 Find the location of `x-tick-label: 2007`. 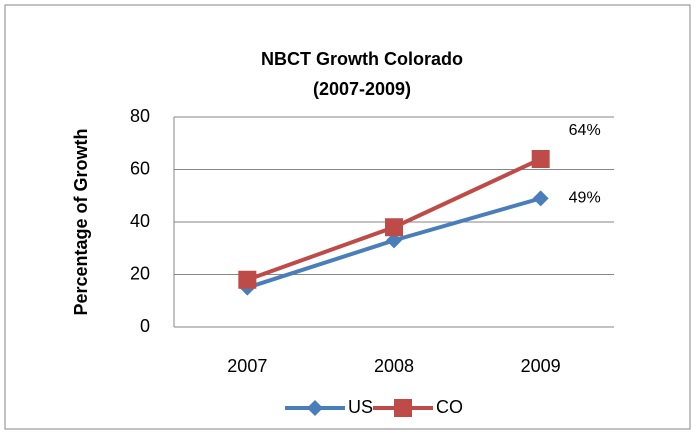

x-tick-label: 2007 is located at coordinates (247, 366).